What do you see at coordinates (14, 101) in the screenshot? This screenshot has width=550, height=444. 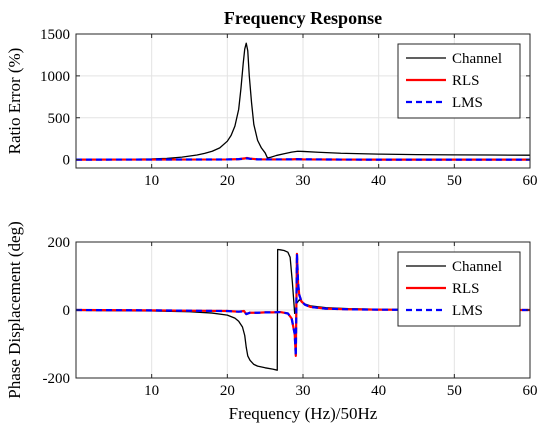 I see `y-axis-label: Ratio Error (%)` at bounding box center [14, 101].